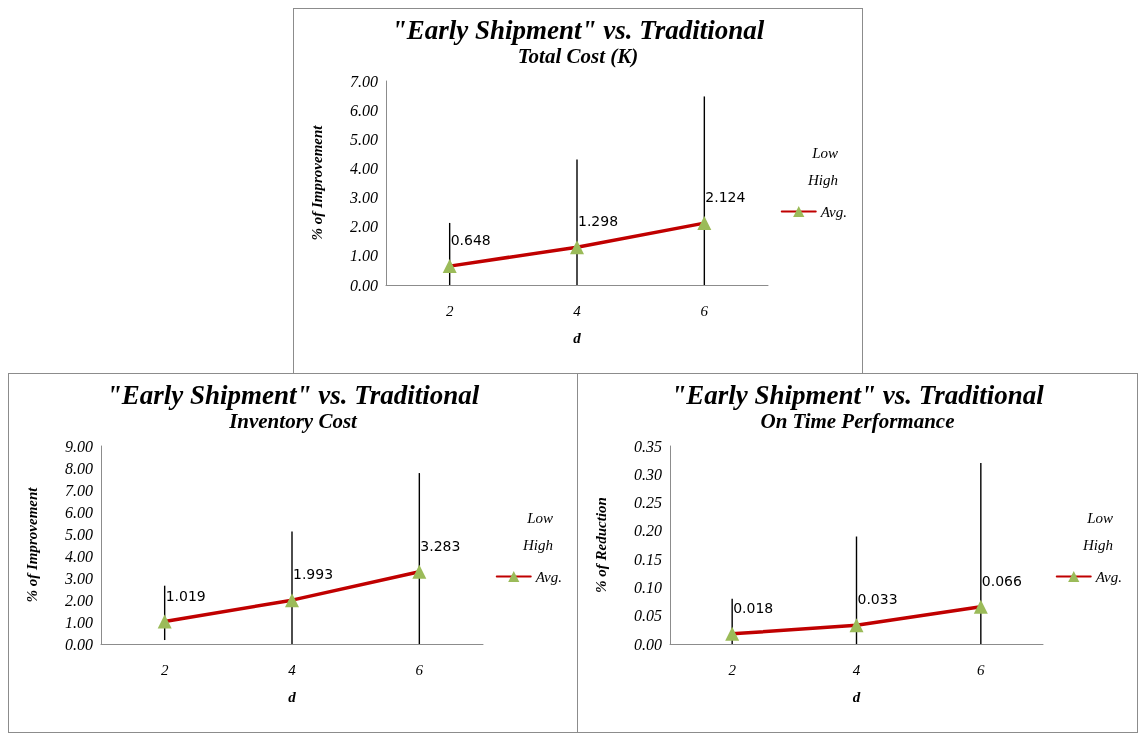  I want to click on y-axis-title: % of Reduction, so click(600, 545).